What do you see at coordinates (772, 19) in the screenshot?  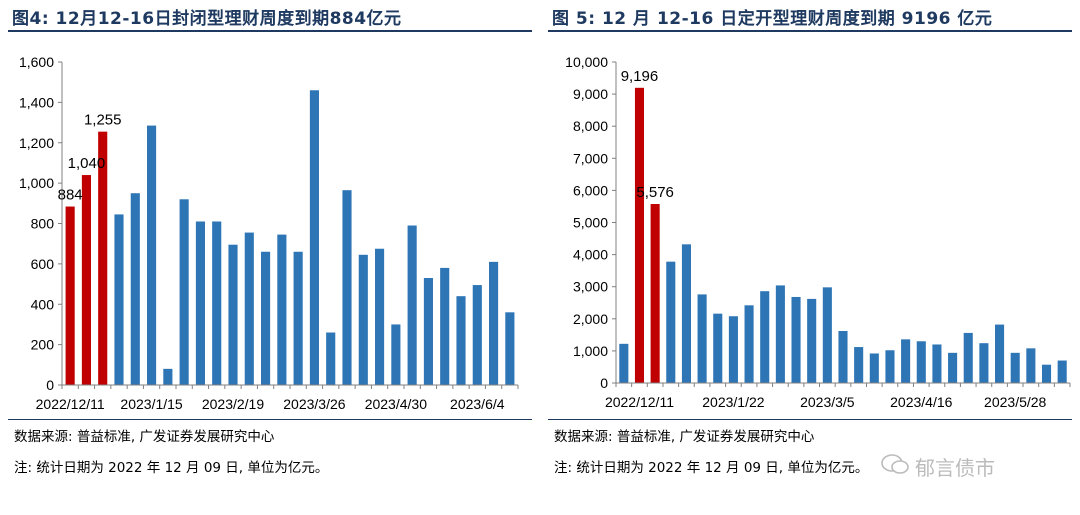 I see `chart-title: 图 5: 12 月 12-16 日定开型理财周度到期 9196 亿元` at bounding box center [772, 19].